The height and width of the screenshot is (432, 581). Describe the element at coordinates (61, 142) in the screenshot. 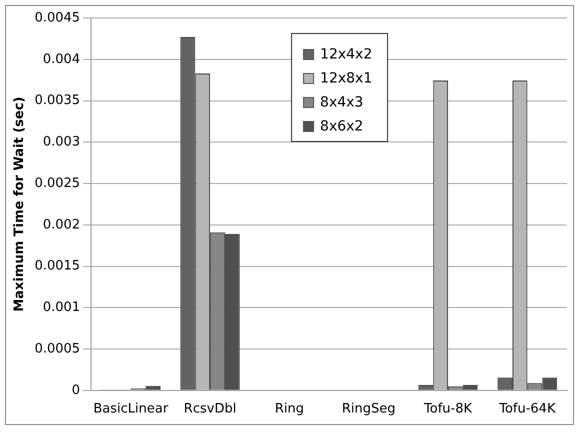

I see `y-tick-label: 0.003` at that location.